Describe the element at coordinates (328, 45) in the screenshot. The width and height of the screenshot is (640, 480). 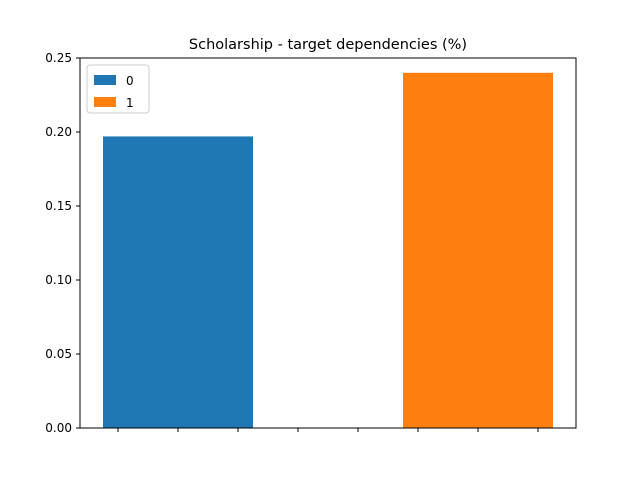
I see `chart-title: Scholarship - target dependencies (%)` at that location.